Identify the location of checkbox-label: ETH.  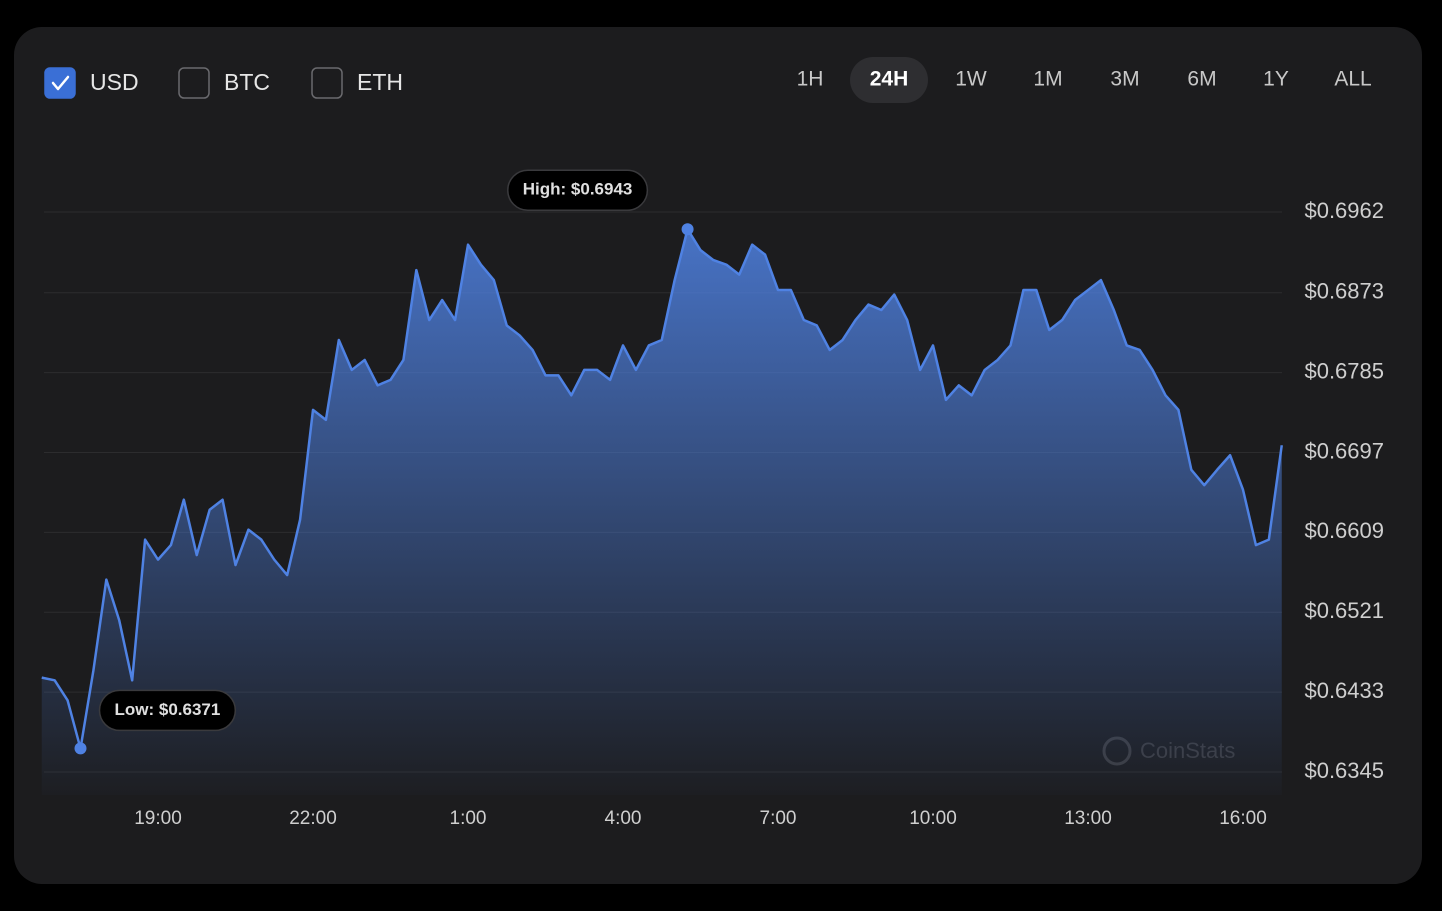
(380, 82).